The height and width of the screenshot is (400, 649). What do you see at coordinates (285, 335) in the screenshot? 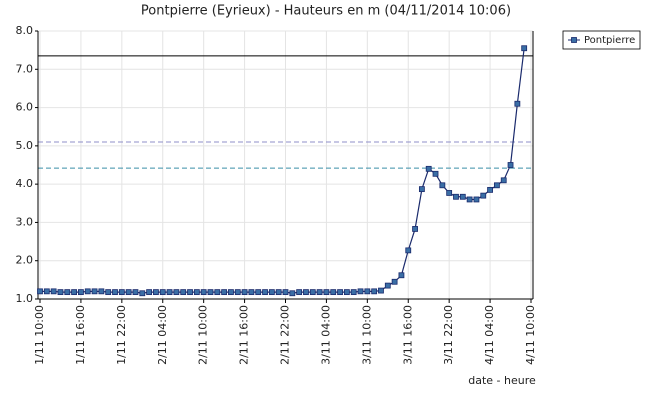
I see `x-tick-label: 2/11 22:00` at bounding box center [285, 335].